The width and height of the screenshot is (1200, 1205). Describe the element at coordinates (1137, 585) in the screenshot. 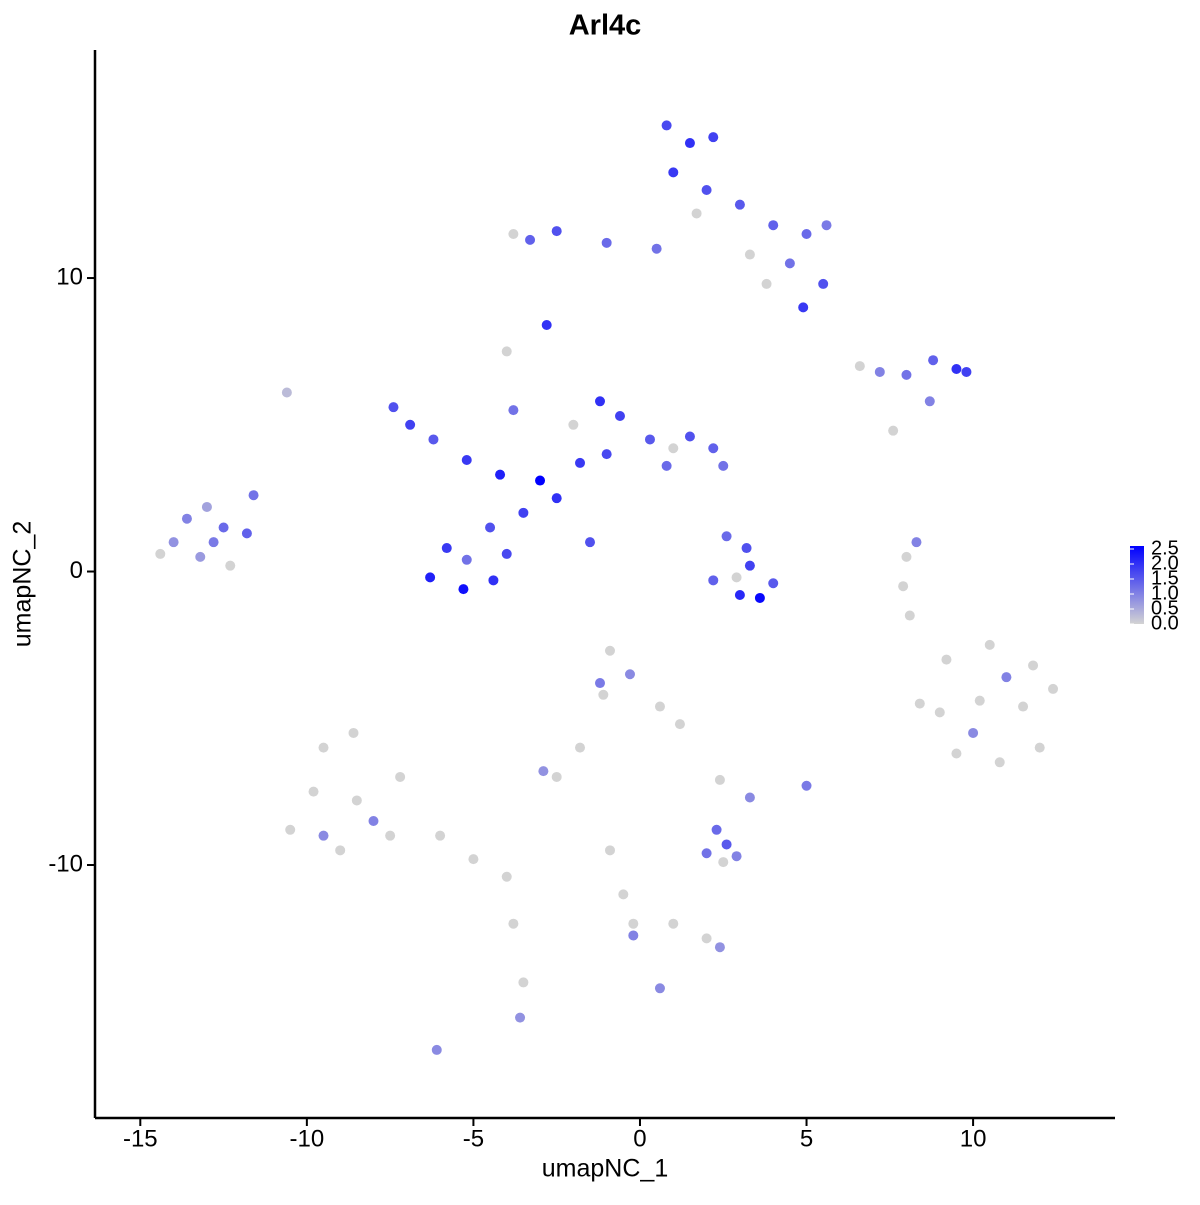

I see `colorbar` at that location.